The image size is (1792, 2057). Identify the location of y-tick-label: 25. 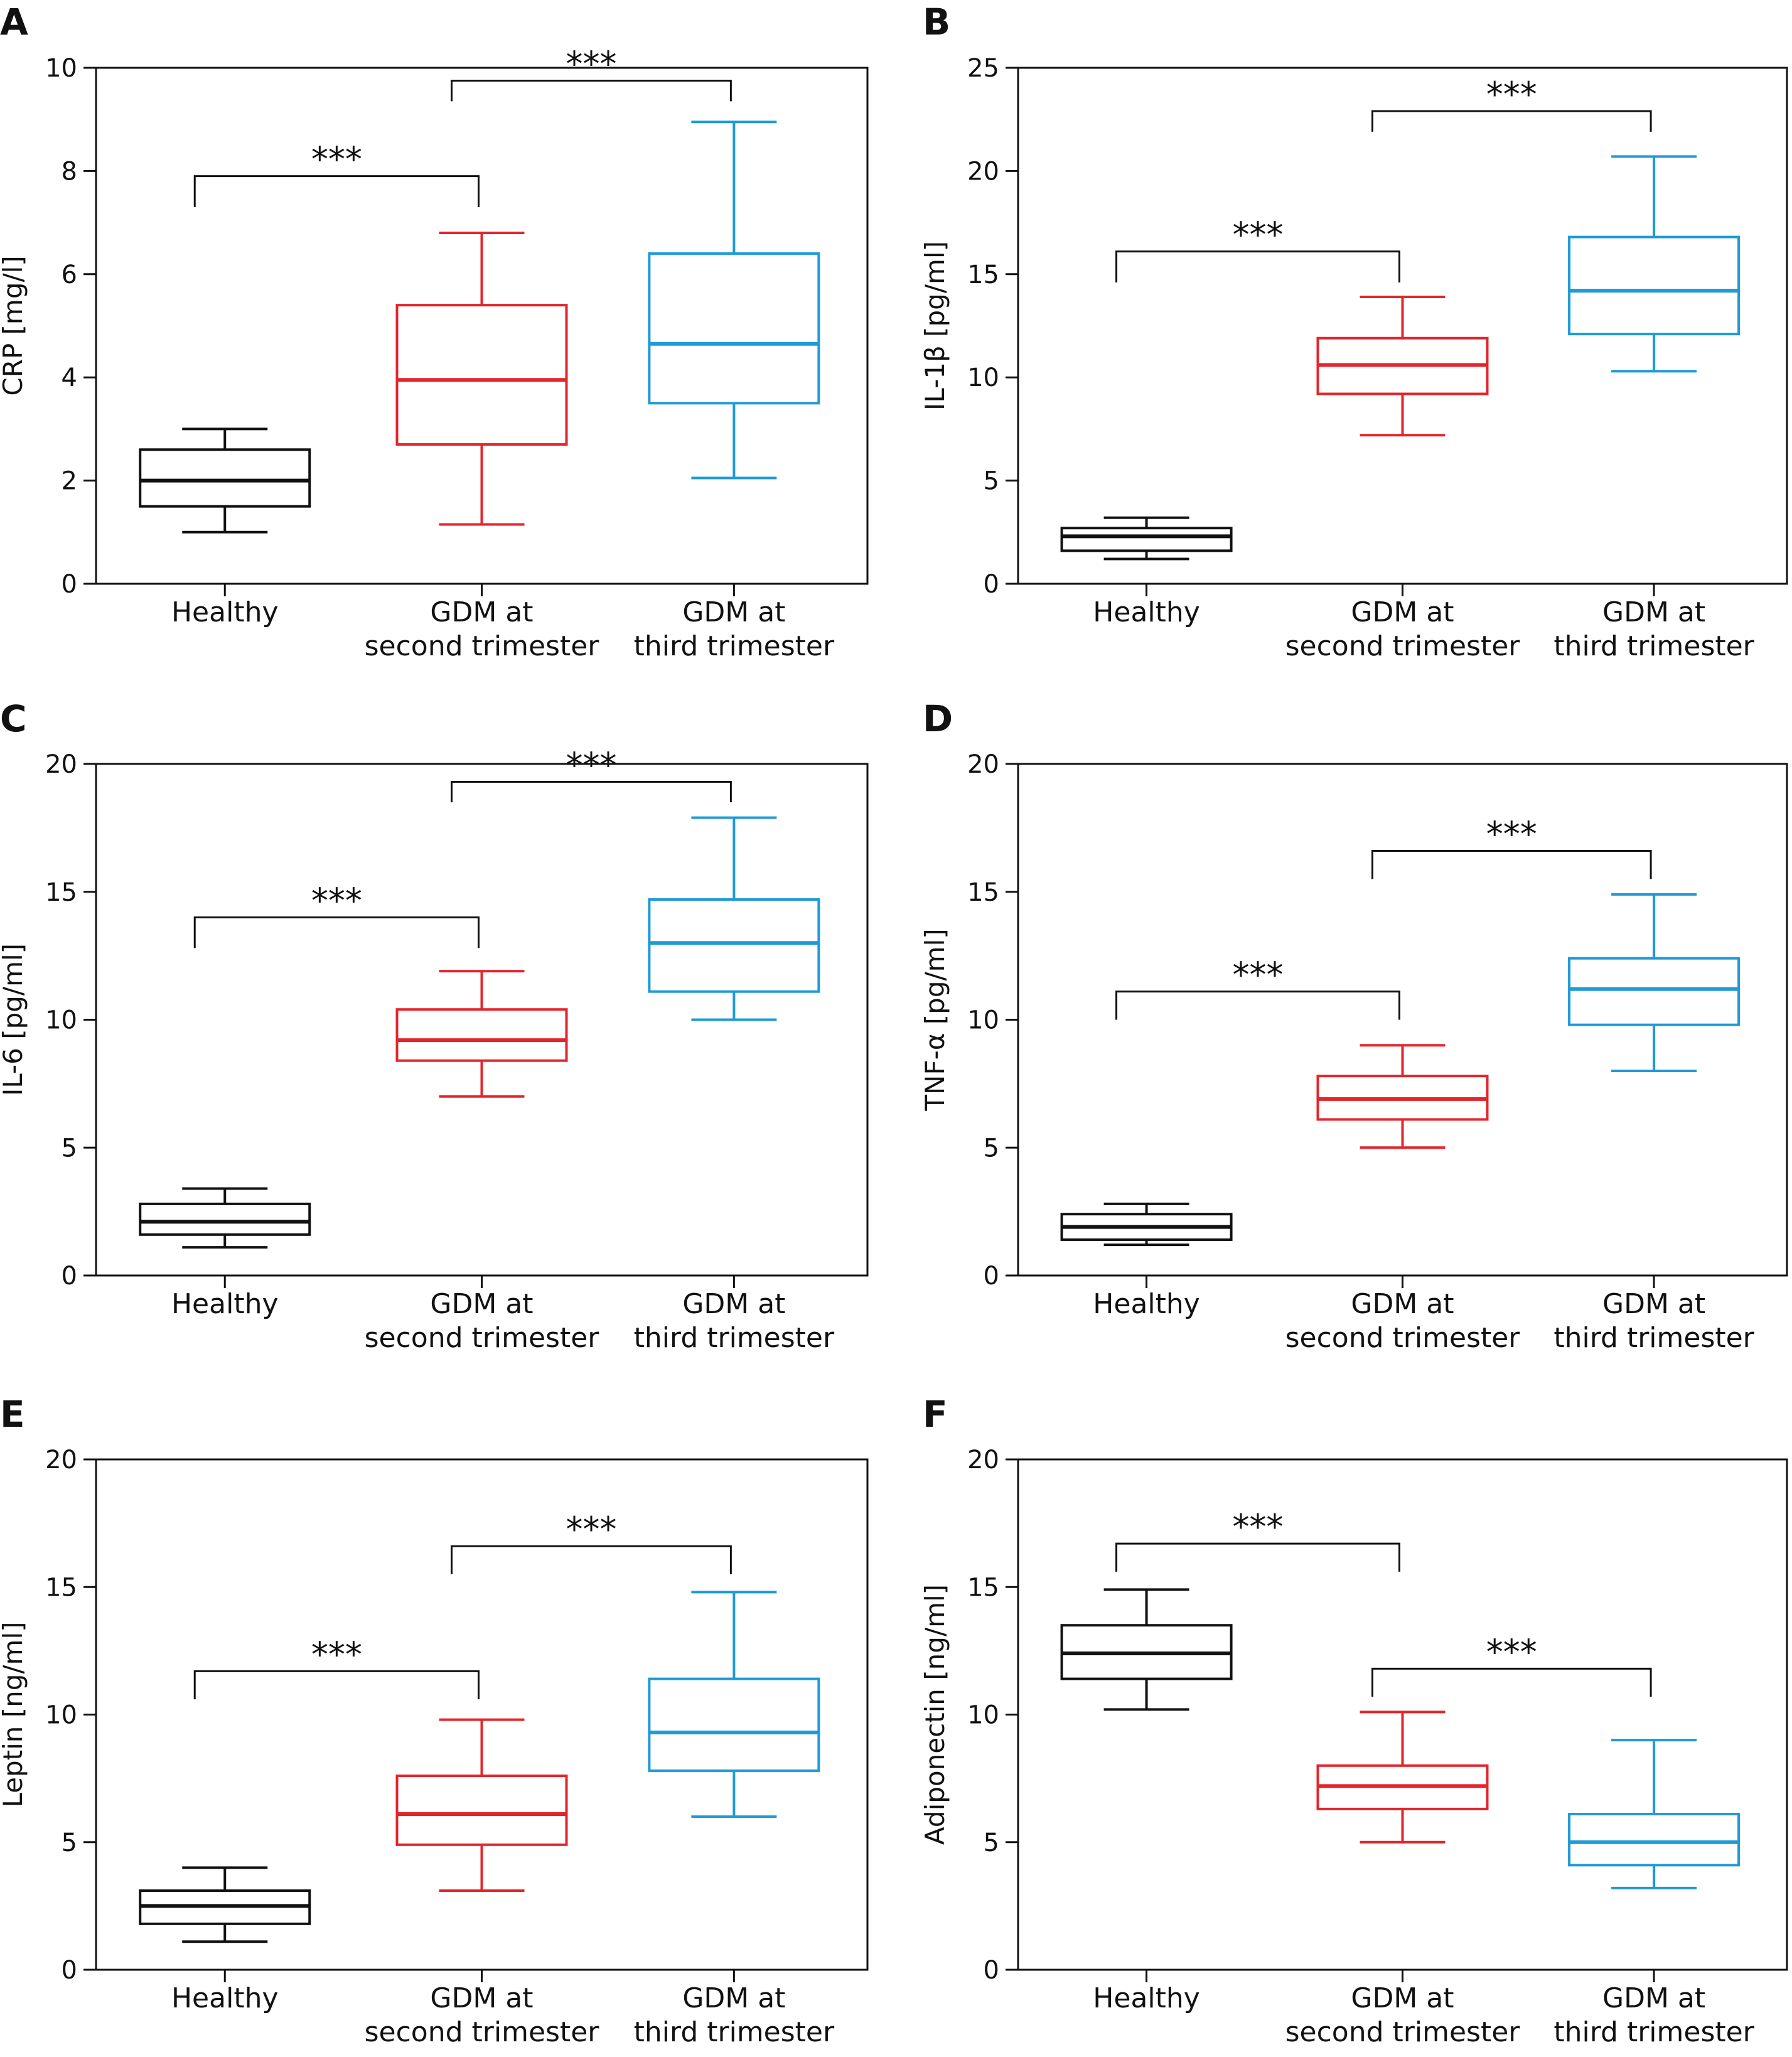
(983, 68).